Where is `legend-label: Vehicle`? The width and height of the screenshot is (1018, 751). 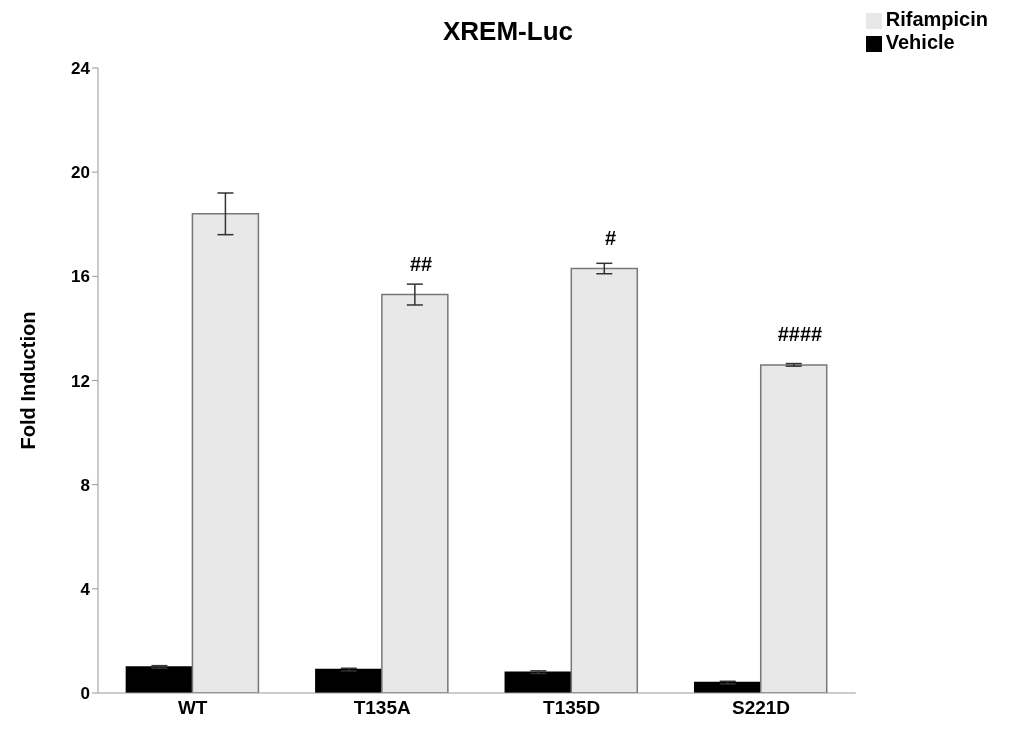
legend-label: Vehicle is located at coordinates (920, 42).